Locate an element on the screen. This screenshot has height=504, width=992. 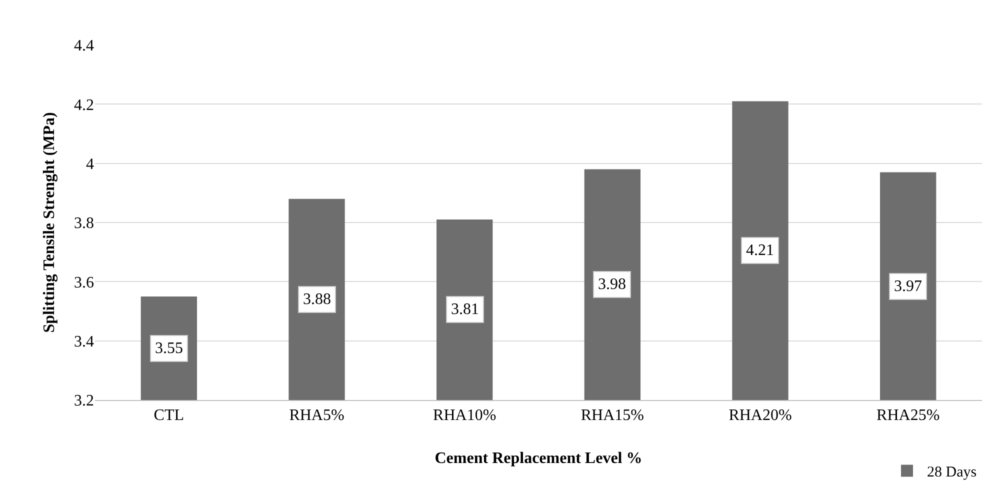
y-tick-label: 3.6 is located at coordinates (84, 283).